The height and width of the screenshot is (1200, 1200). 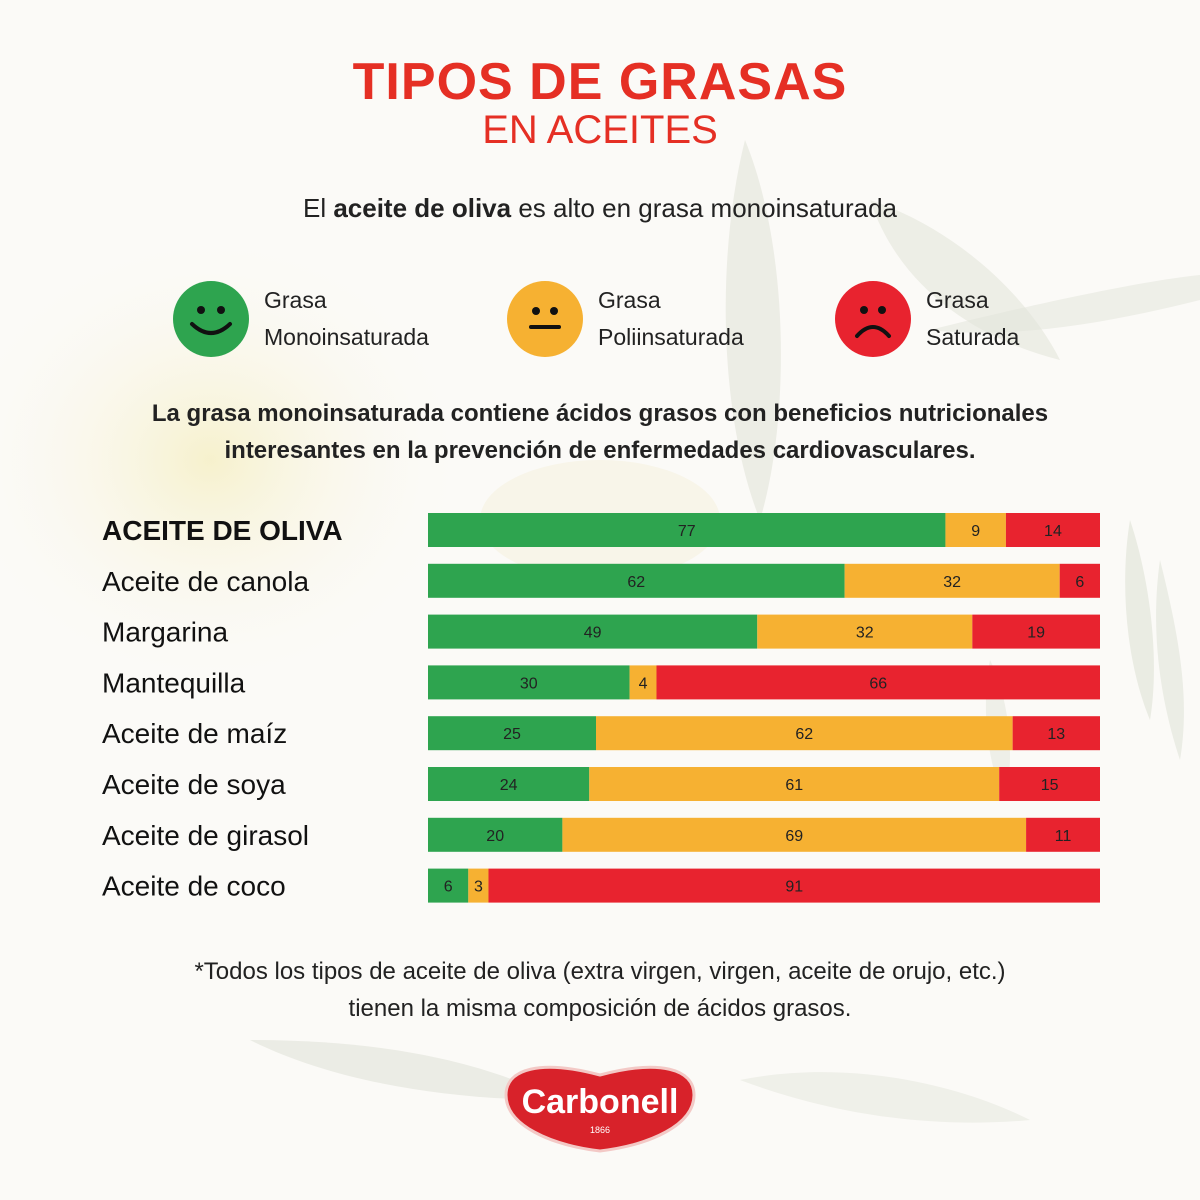 I want to click on carbonell-logo: Carbonell 1866, so click(x=600, y=1109).